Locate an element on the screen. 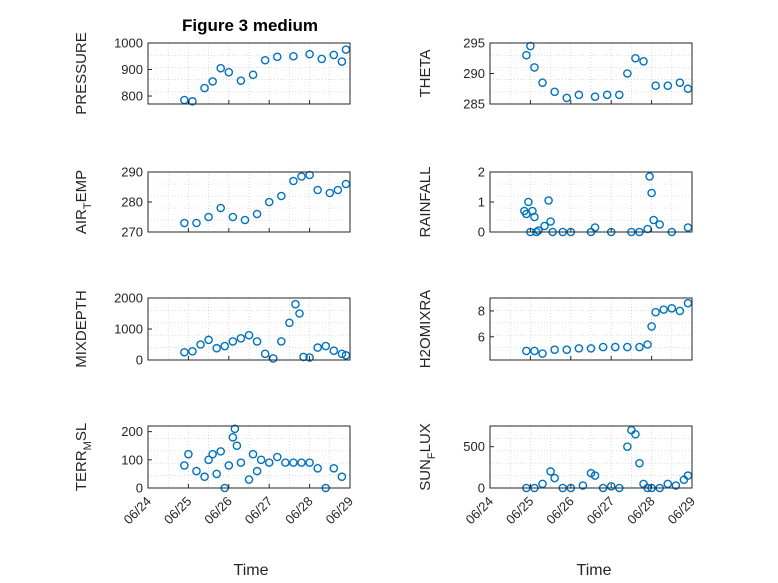 The width and height of the screenshot is (778, 583). x-tick-label: 06/26 is located at coordinates (218, 511).